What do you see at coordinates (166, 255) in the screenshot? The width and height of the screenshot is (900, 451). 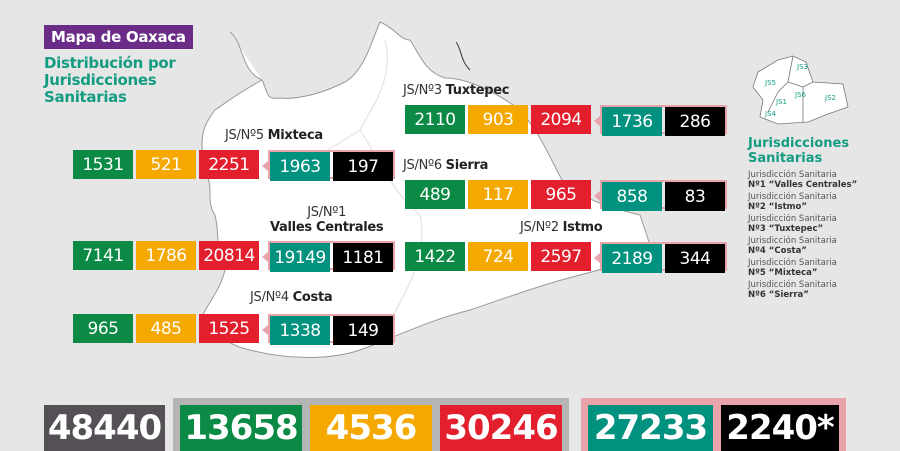 I see `value-box: 1786` at bounding box center [166, 255].